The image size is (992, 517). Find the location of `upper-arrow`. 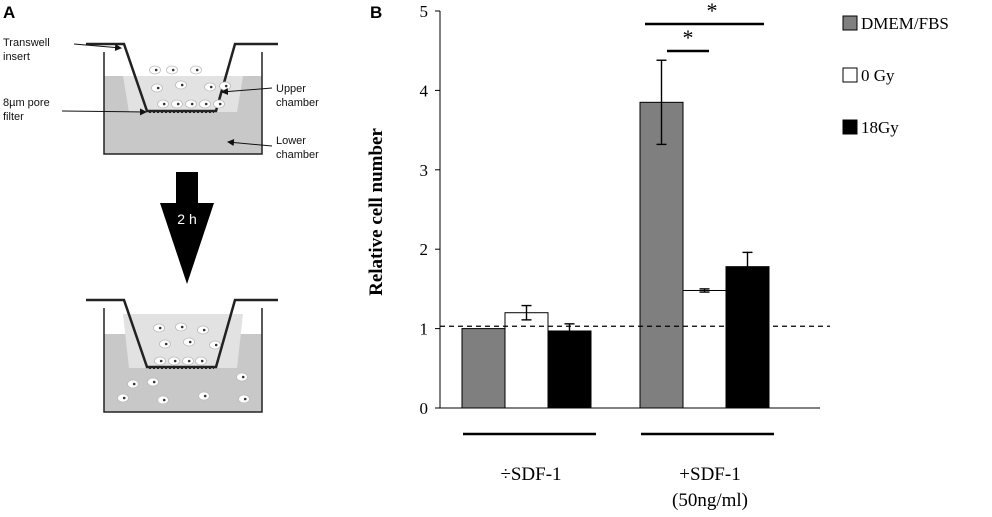

upper-arrow is located at coordinates (247, 91).